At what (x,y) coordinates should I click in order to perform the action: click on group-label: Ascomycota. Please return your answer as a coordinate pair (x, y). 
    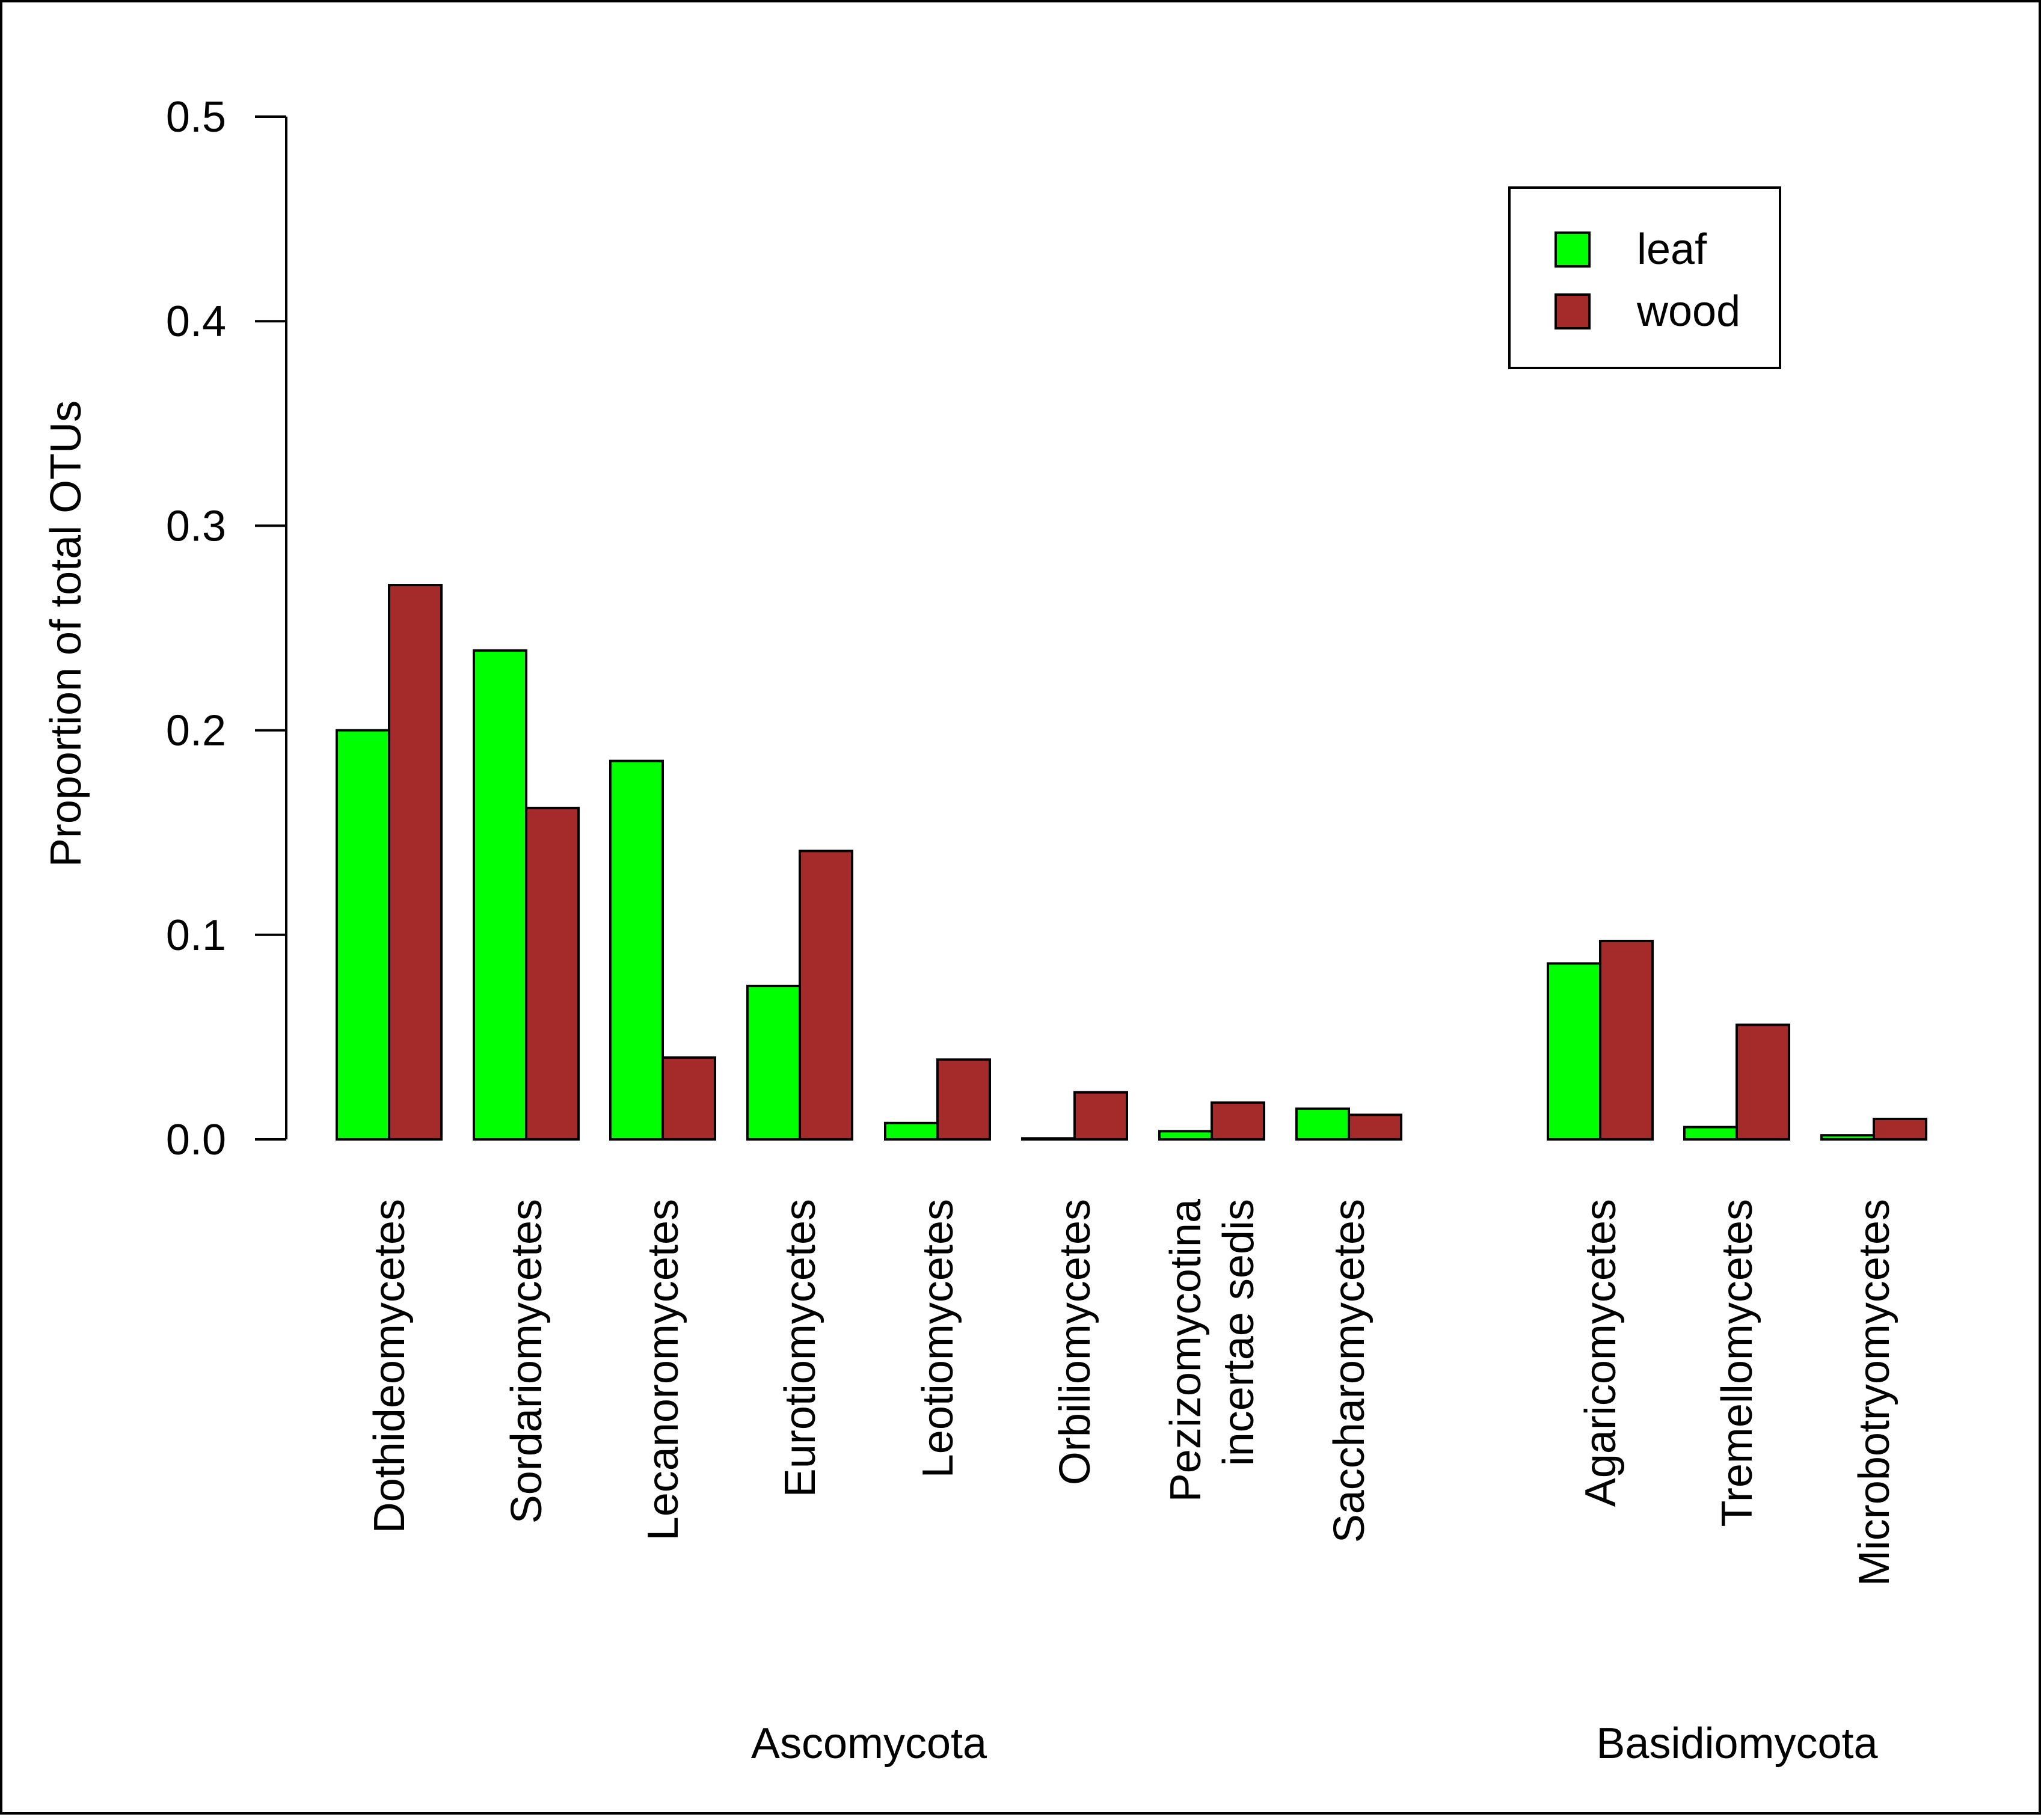
    Looking at the image, I should click on (869, 1744).